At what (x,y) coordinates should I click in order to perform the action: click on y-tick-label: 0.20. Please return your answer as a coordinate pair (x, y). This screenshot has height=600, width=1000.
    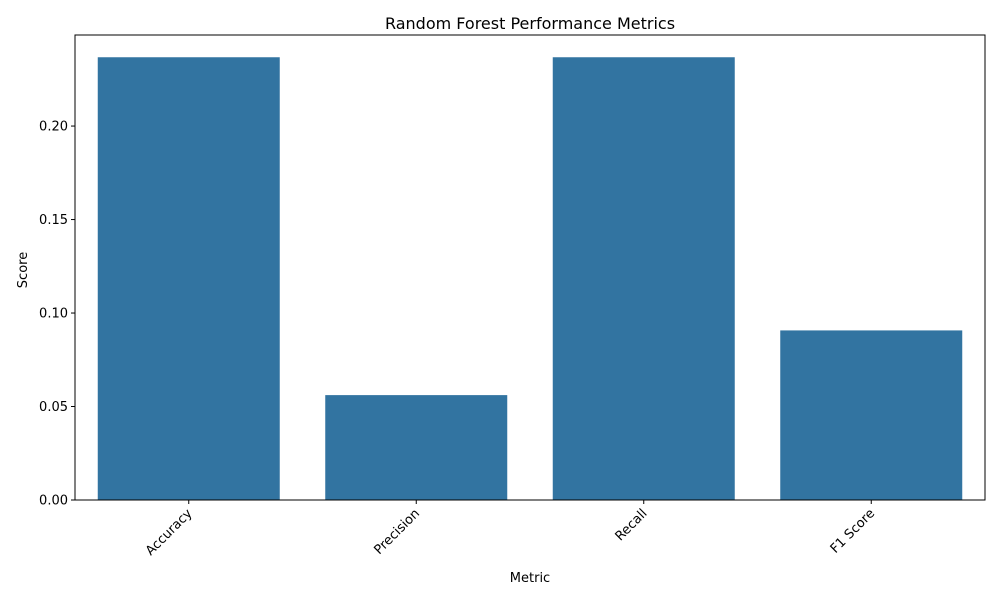
    Looking at the image, I should click on (53, 127).